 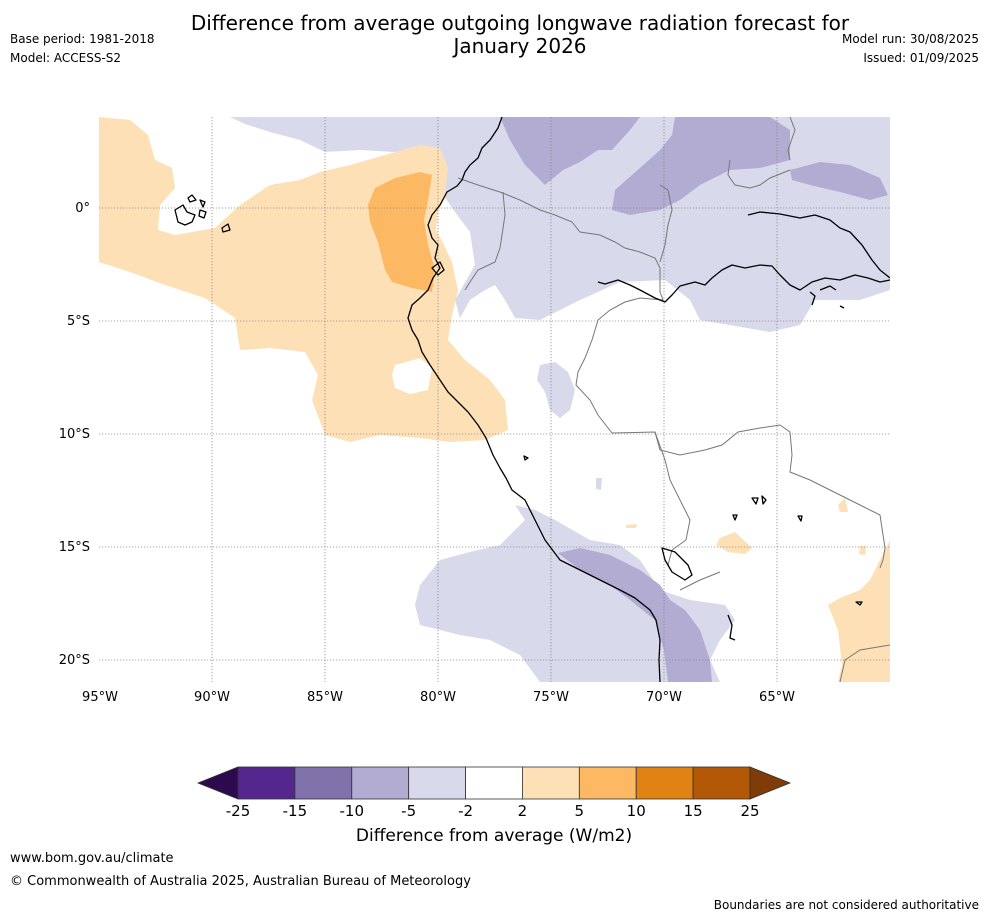 I want to click on model-run-date: Model run: 30/08/2025, so click(x=910, y=39).